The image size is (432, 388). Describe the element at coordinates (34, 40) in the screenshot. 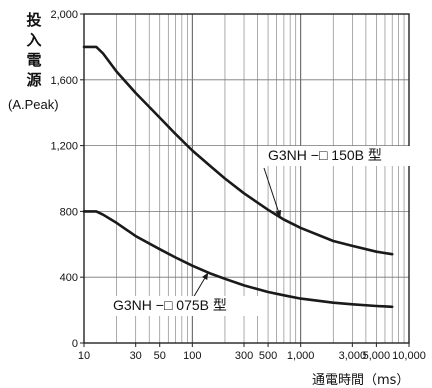

I see `y-axis-title-char: 入` at that location.